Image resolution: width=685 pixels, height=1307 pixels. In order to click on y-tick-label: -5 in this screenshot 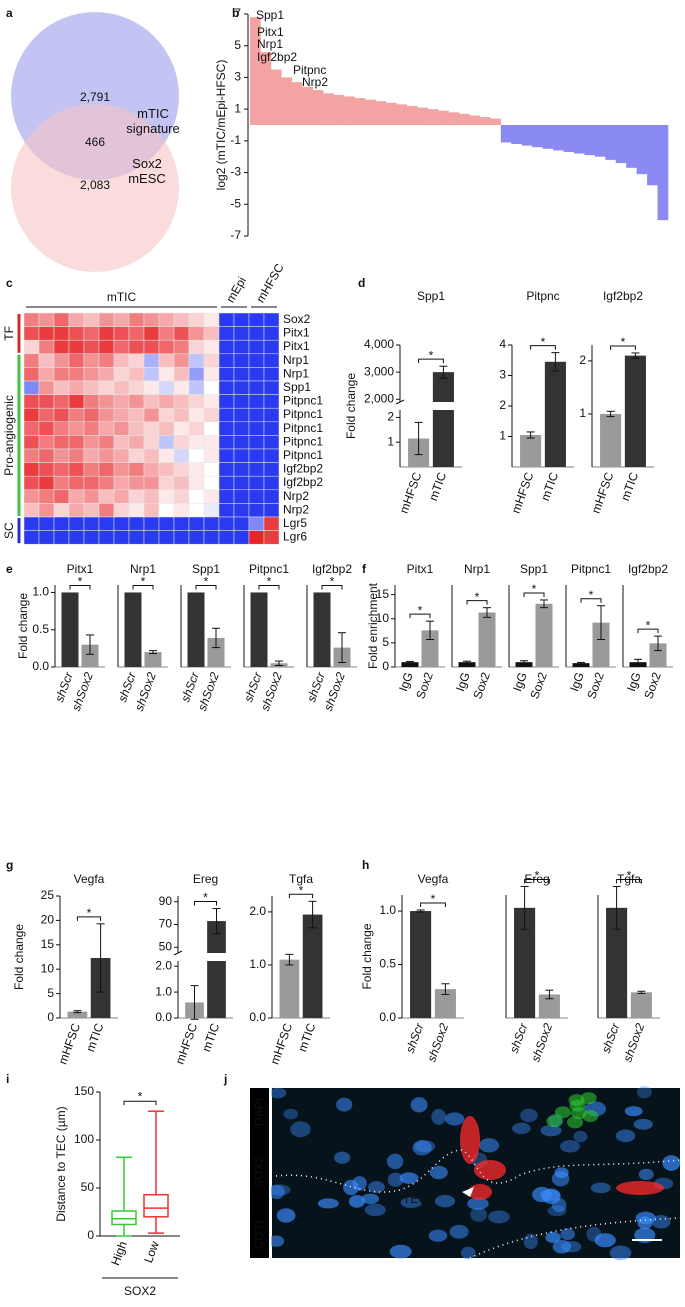, I will do `click(235, 203)`.